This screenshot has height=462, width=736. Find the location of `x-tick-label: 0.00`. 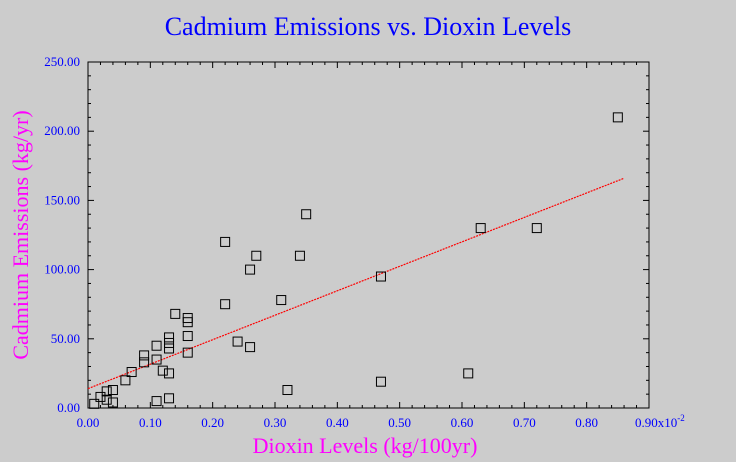

x-tick-label: 0.00 is located at coordinates (88, 422).